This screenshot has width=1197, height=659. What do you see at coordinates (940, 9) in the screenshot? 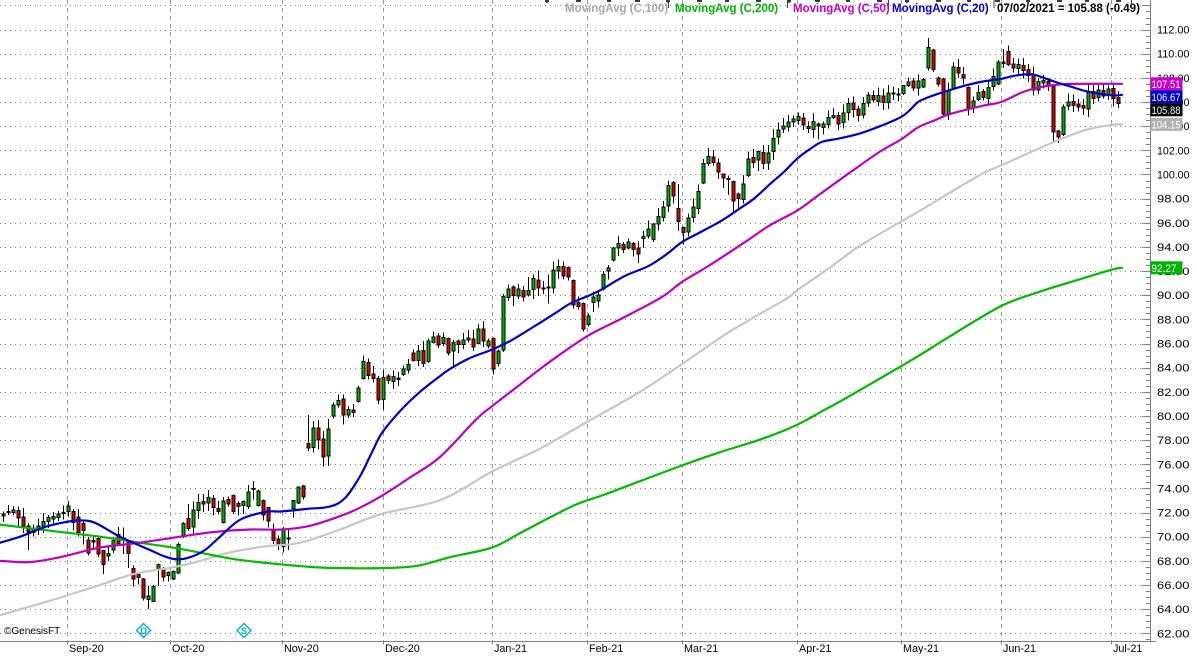
I see `svg-text: MovingAvg (C,20)` at bounding box center [940, 9].